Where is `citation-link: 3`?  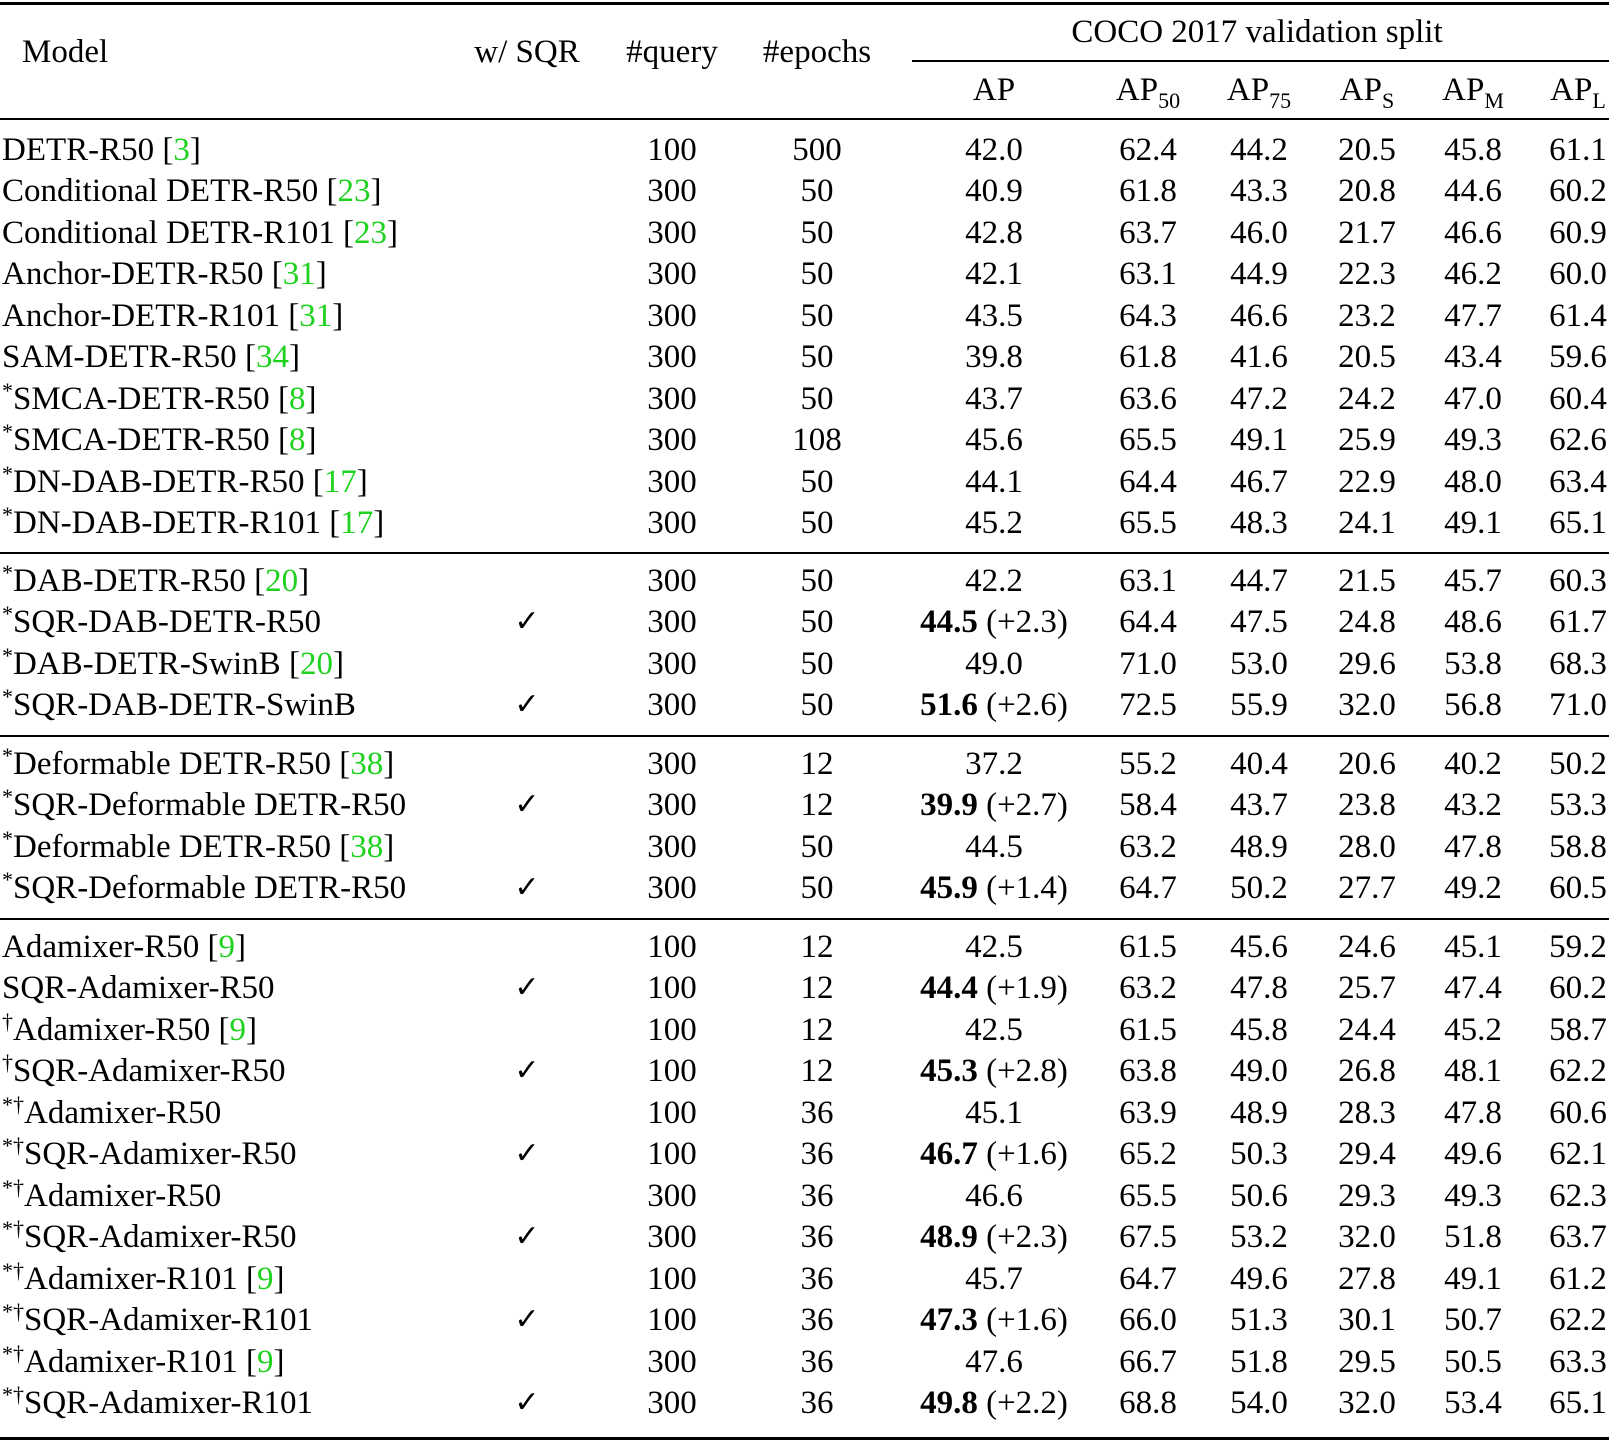 citation-link: 3 is located at coordinates (181, 150).